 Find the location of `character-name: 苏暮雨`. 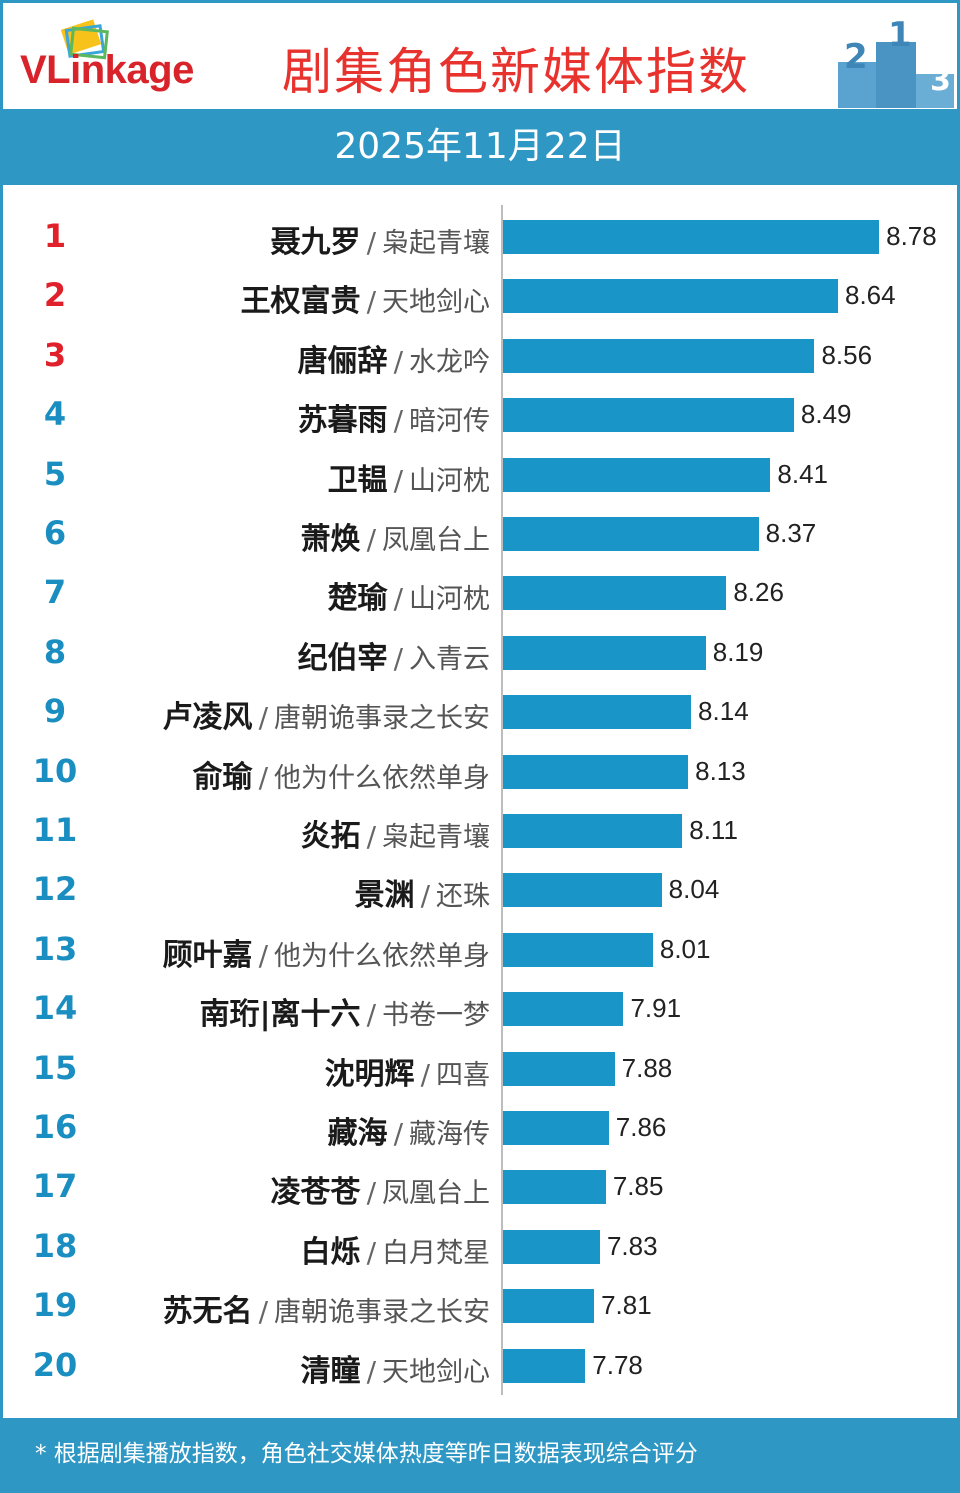

character-name: 苏暮雨 is located at coordinates (342, 421).